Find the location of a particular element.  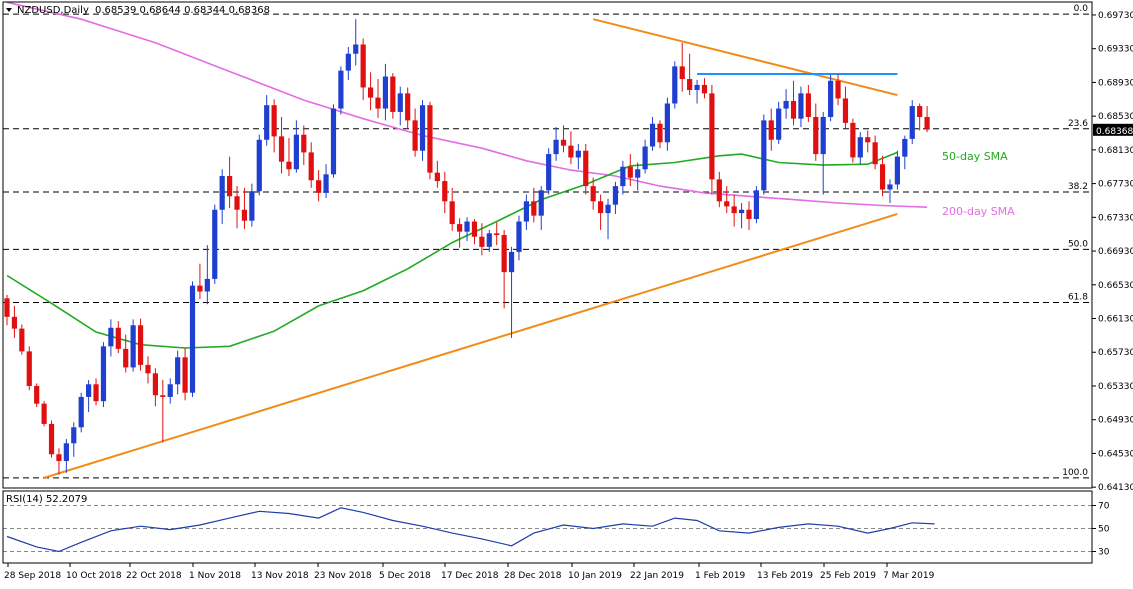

last-price-box is located at coordinates (1113, 129).